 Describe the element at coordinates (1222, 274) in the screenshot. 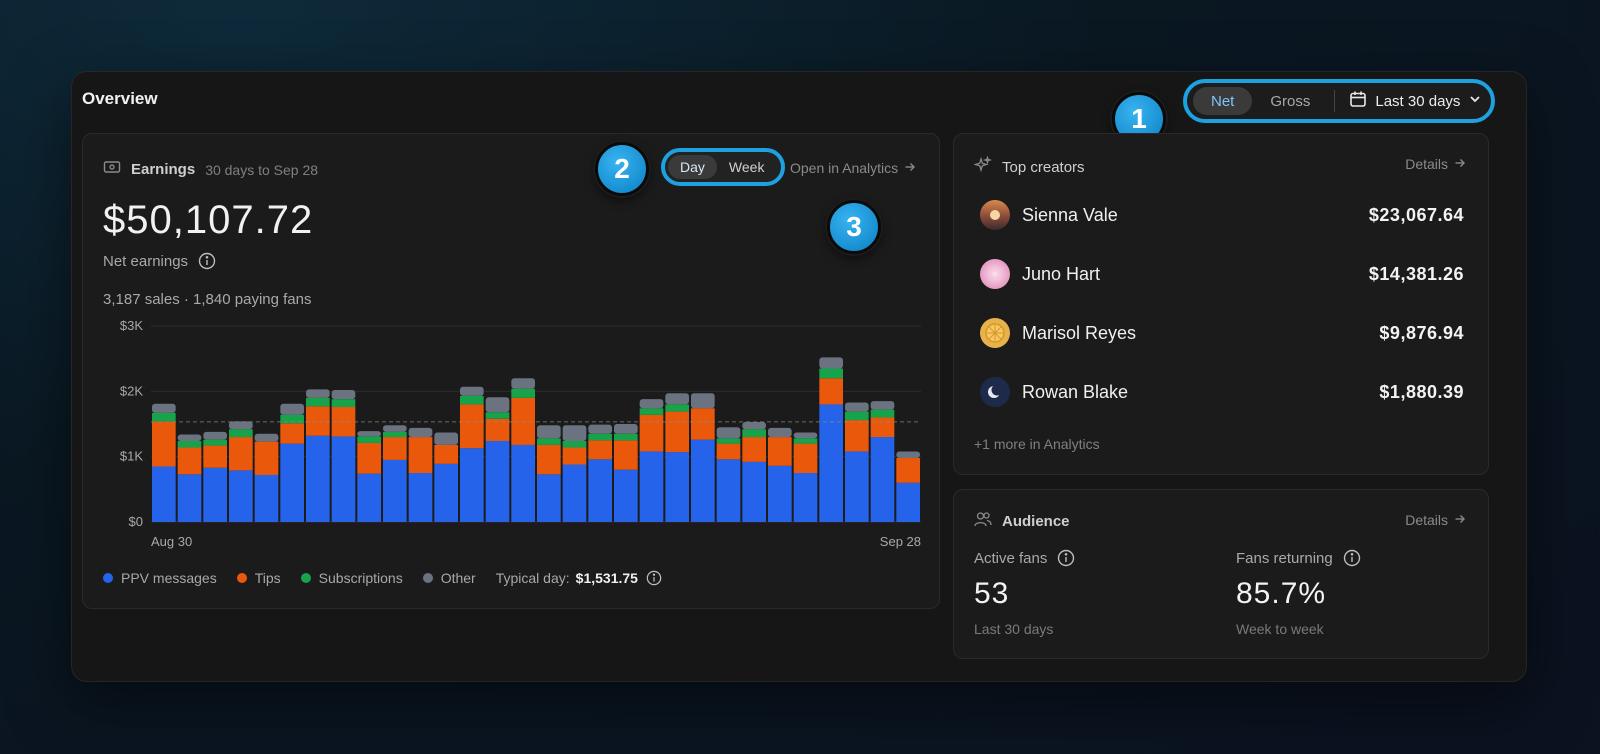

I see `creator-row: Juno Hart $14,381.26` at that location.